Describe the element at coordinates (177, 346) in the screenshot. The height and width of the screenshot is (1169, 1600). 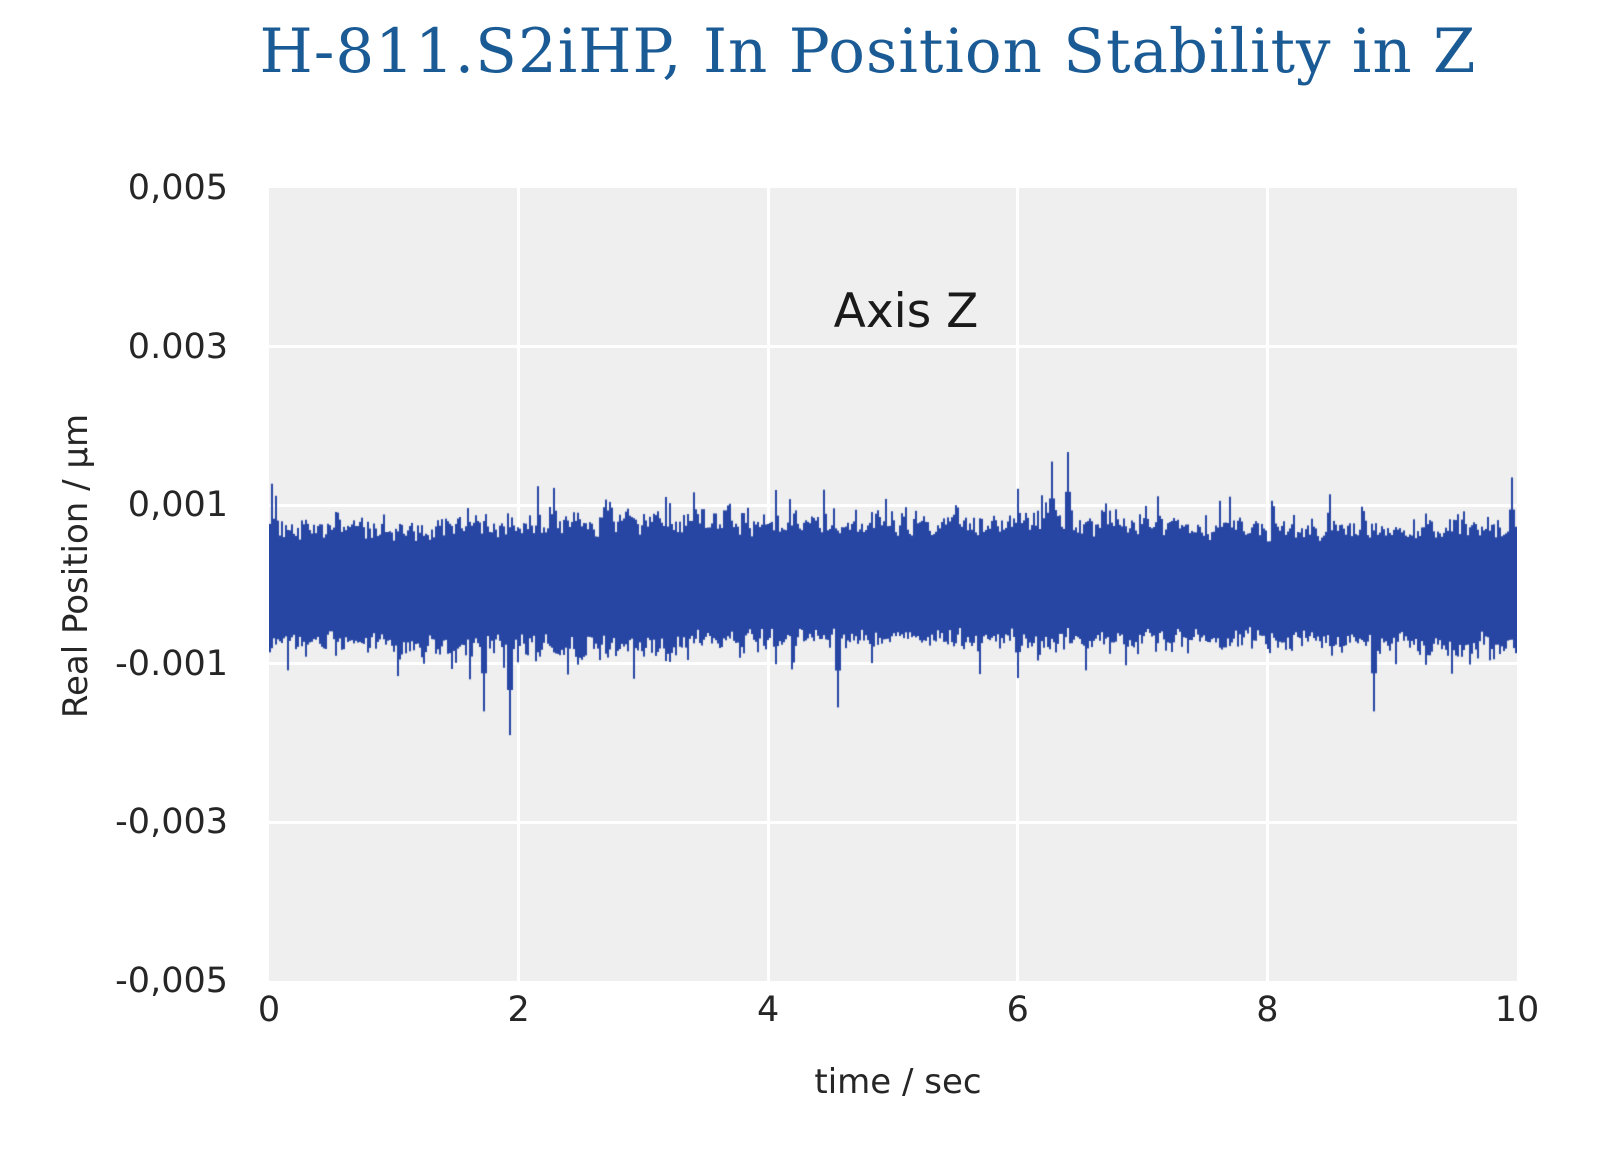
I see `y-tick-label: 0.003` at that location.